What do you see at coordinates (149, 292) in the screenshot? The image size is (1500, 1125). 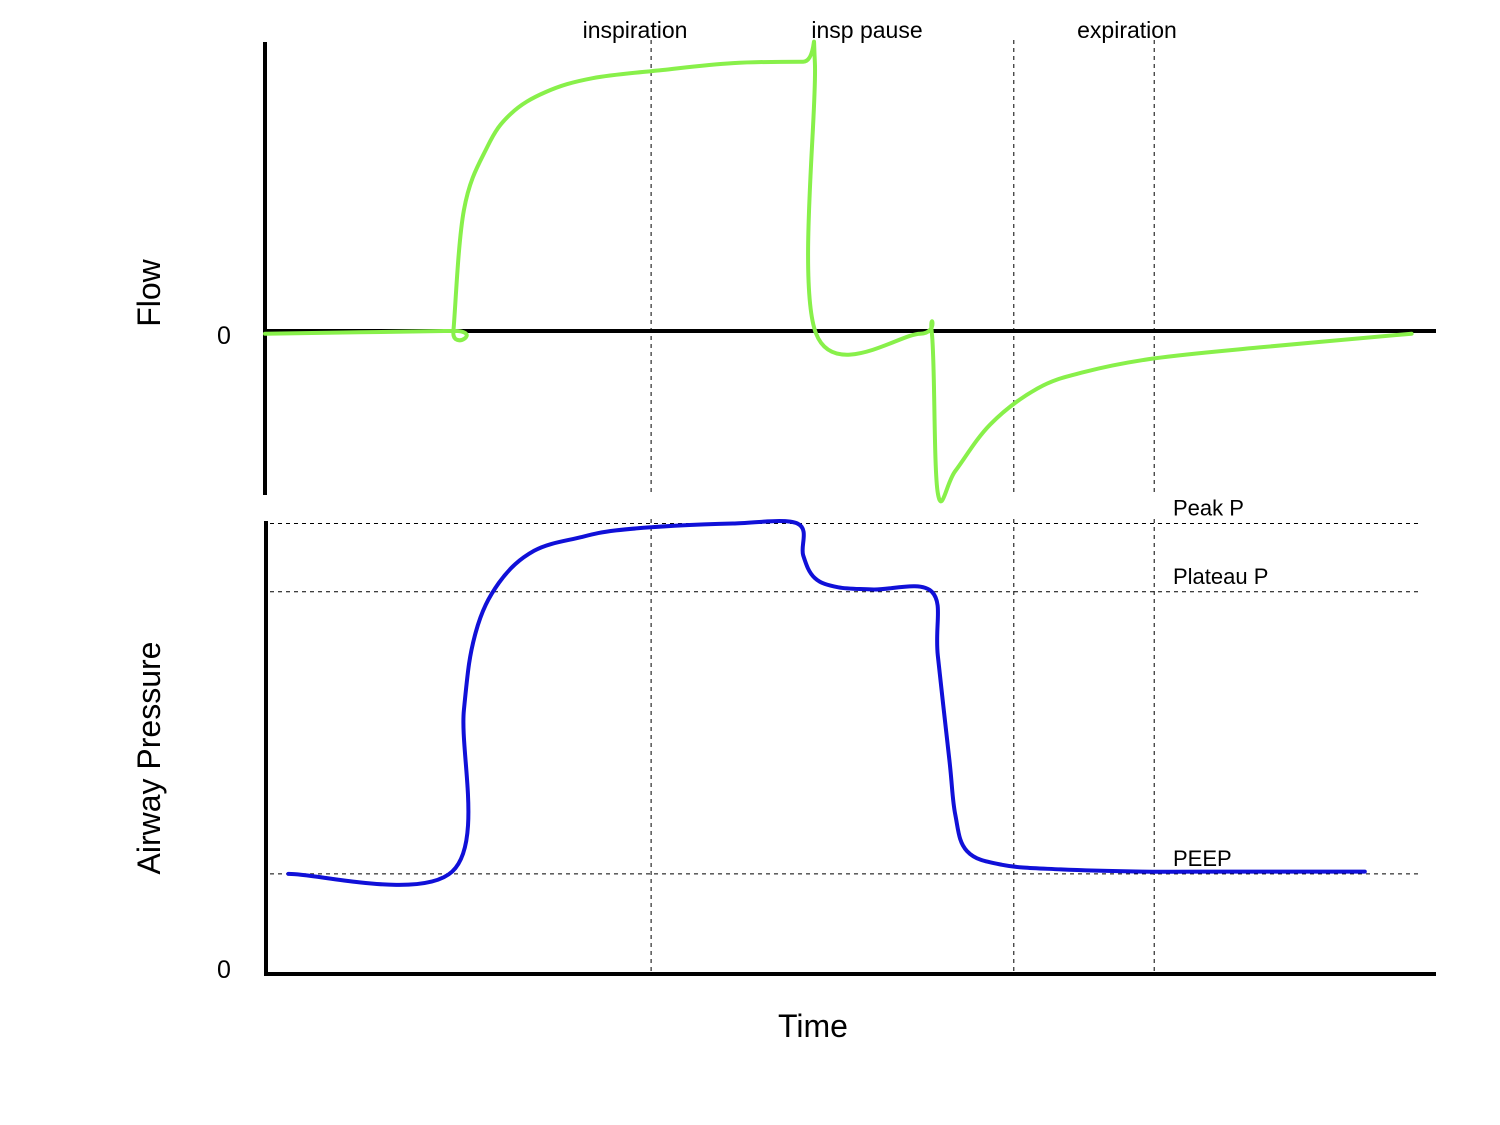 I see `flow-axis-title: Flow` at bounding box center [149, 292].